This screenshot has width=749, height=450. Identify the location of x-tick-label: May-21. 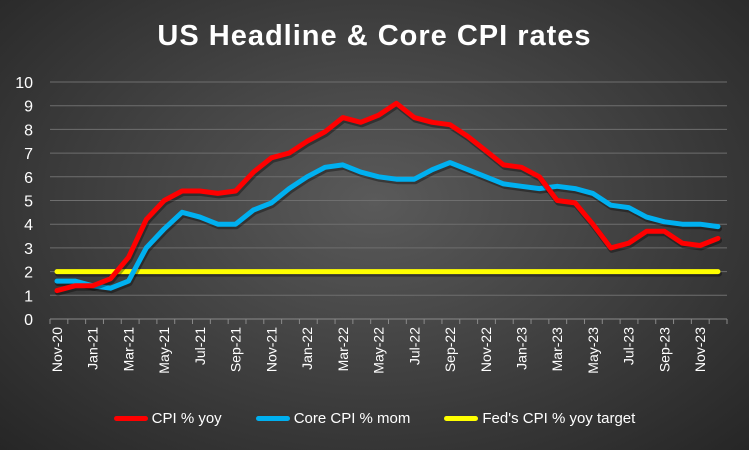
(164, 350).